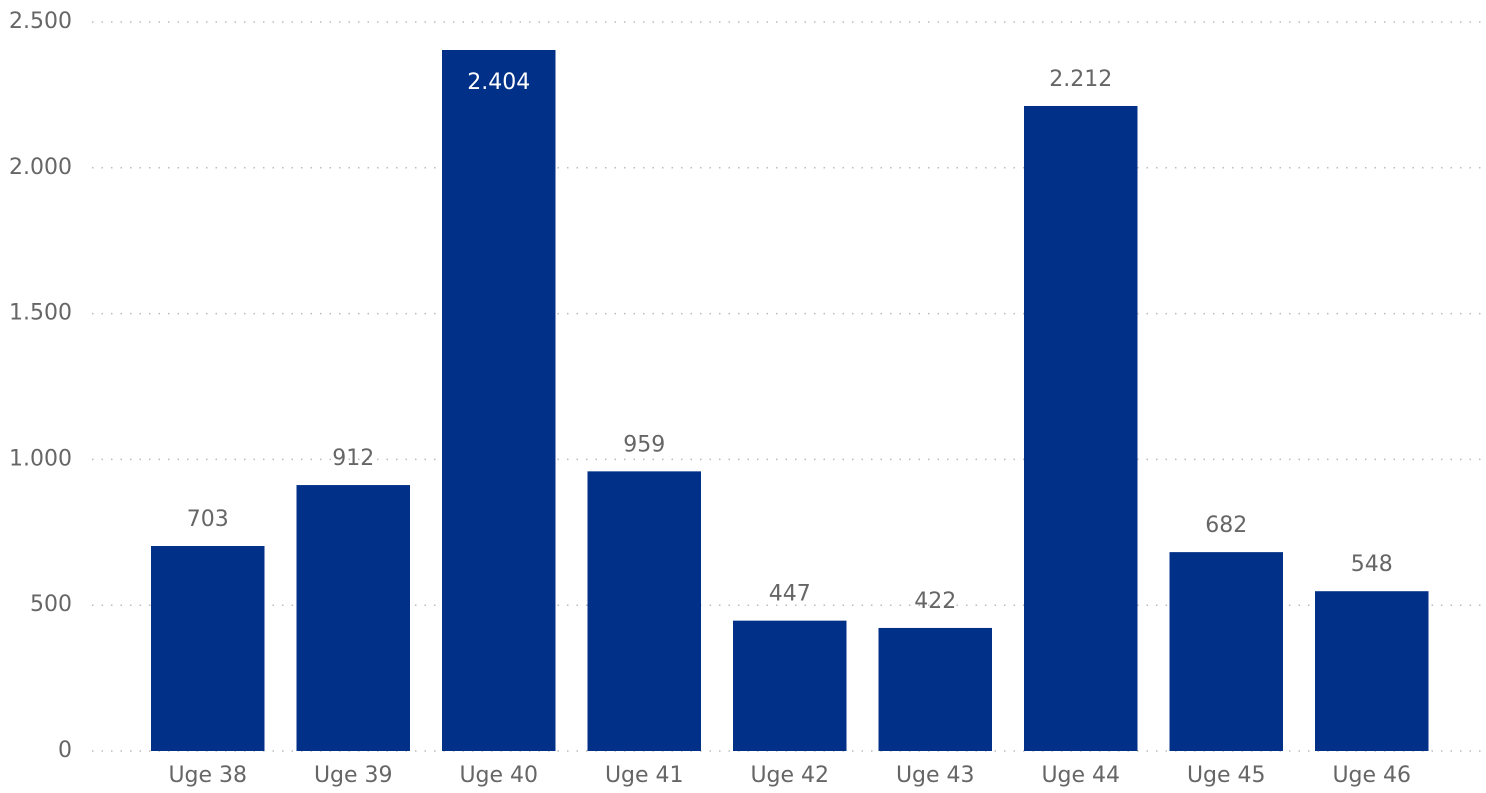 The image size is (1486, 793). Describe the element at coordinates (51, 604) in the screenshot. I see `y-tick-label: 500` at that location.